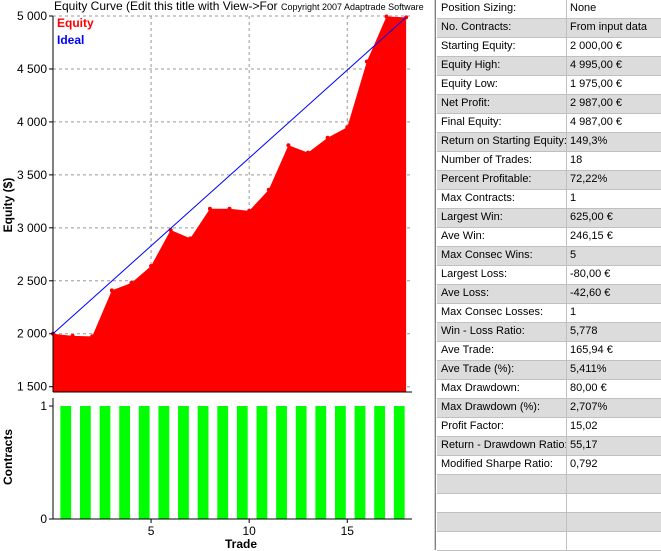  Describe the element at coordinates (591, 236) in the screenshot. I see `stats-value: 246,15 €` at that location.